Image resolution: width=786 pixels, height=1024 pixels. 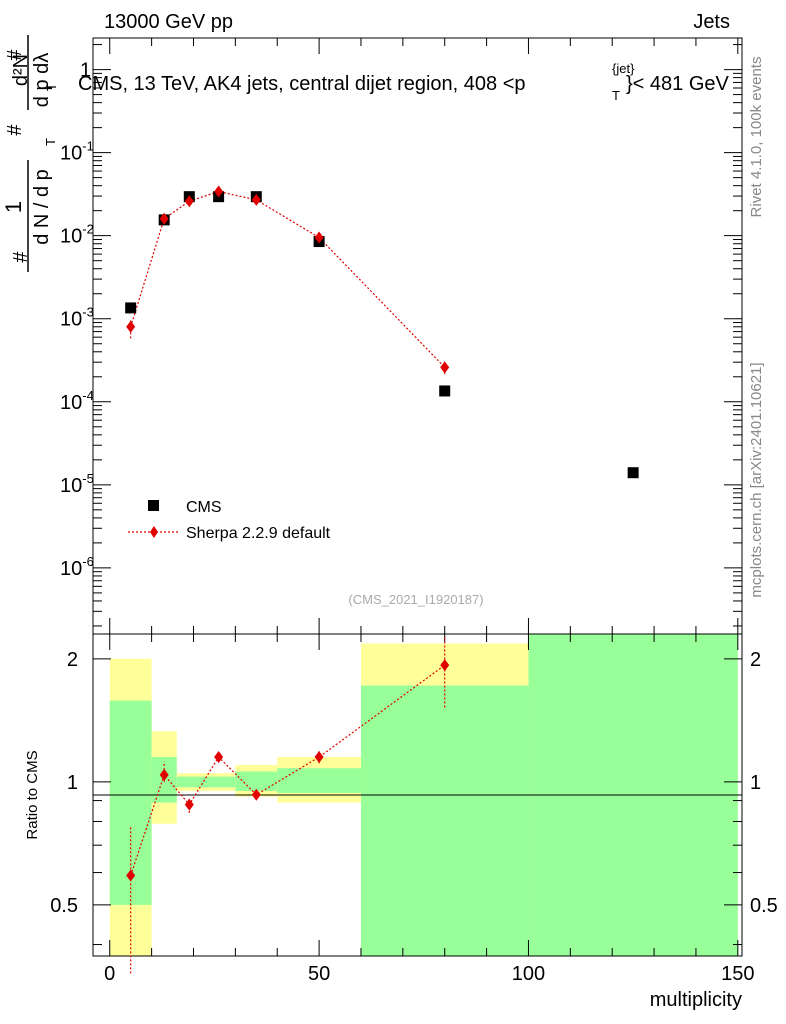 I want to click on y-tick-label: 10⁻⁶, so click(x=77, y=567).